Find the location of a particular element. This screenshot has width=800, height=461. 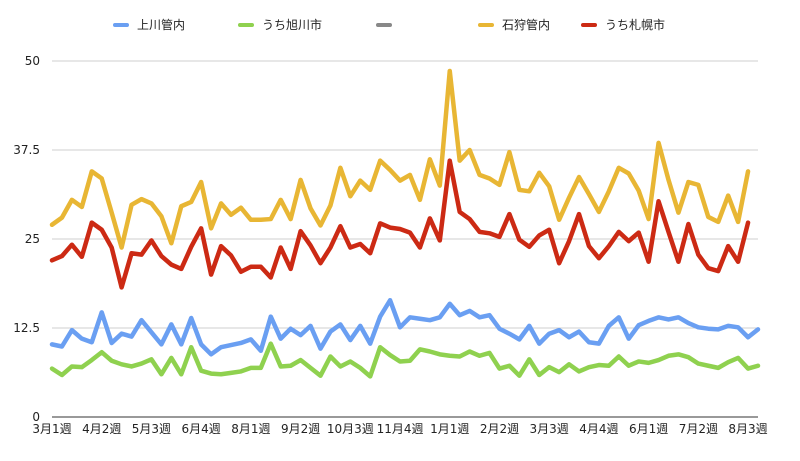

legend-item: 石狩管内 is located at coordinates (514, 24).